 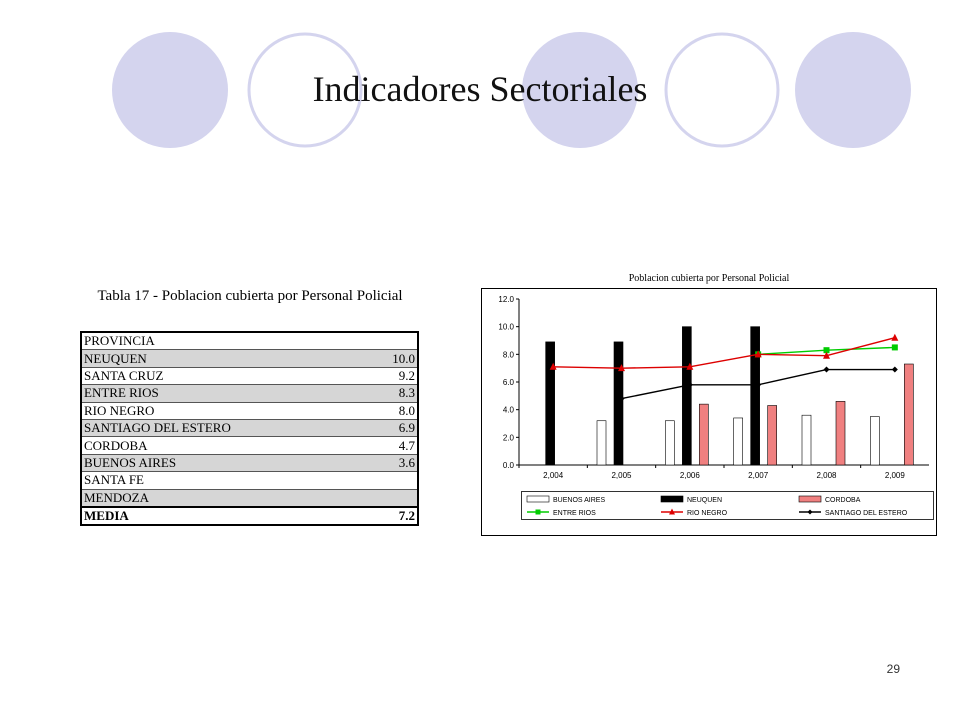 I want to click on province-value: 9.2, so click(x=395, y=376).